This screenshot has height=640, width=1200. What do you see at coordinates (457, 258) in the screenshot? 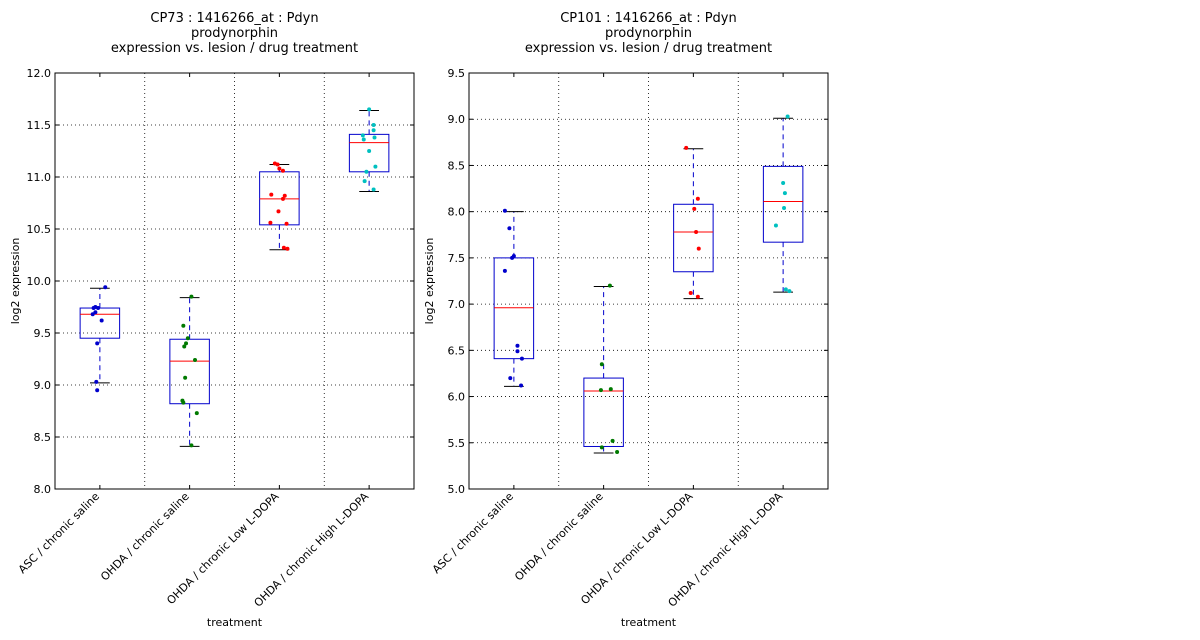
I see `y-tick-label: 7.5` at bounding box center [457, 258].